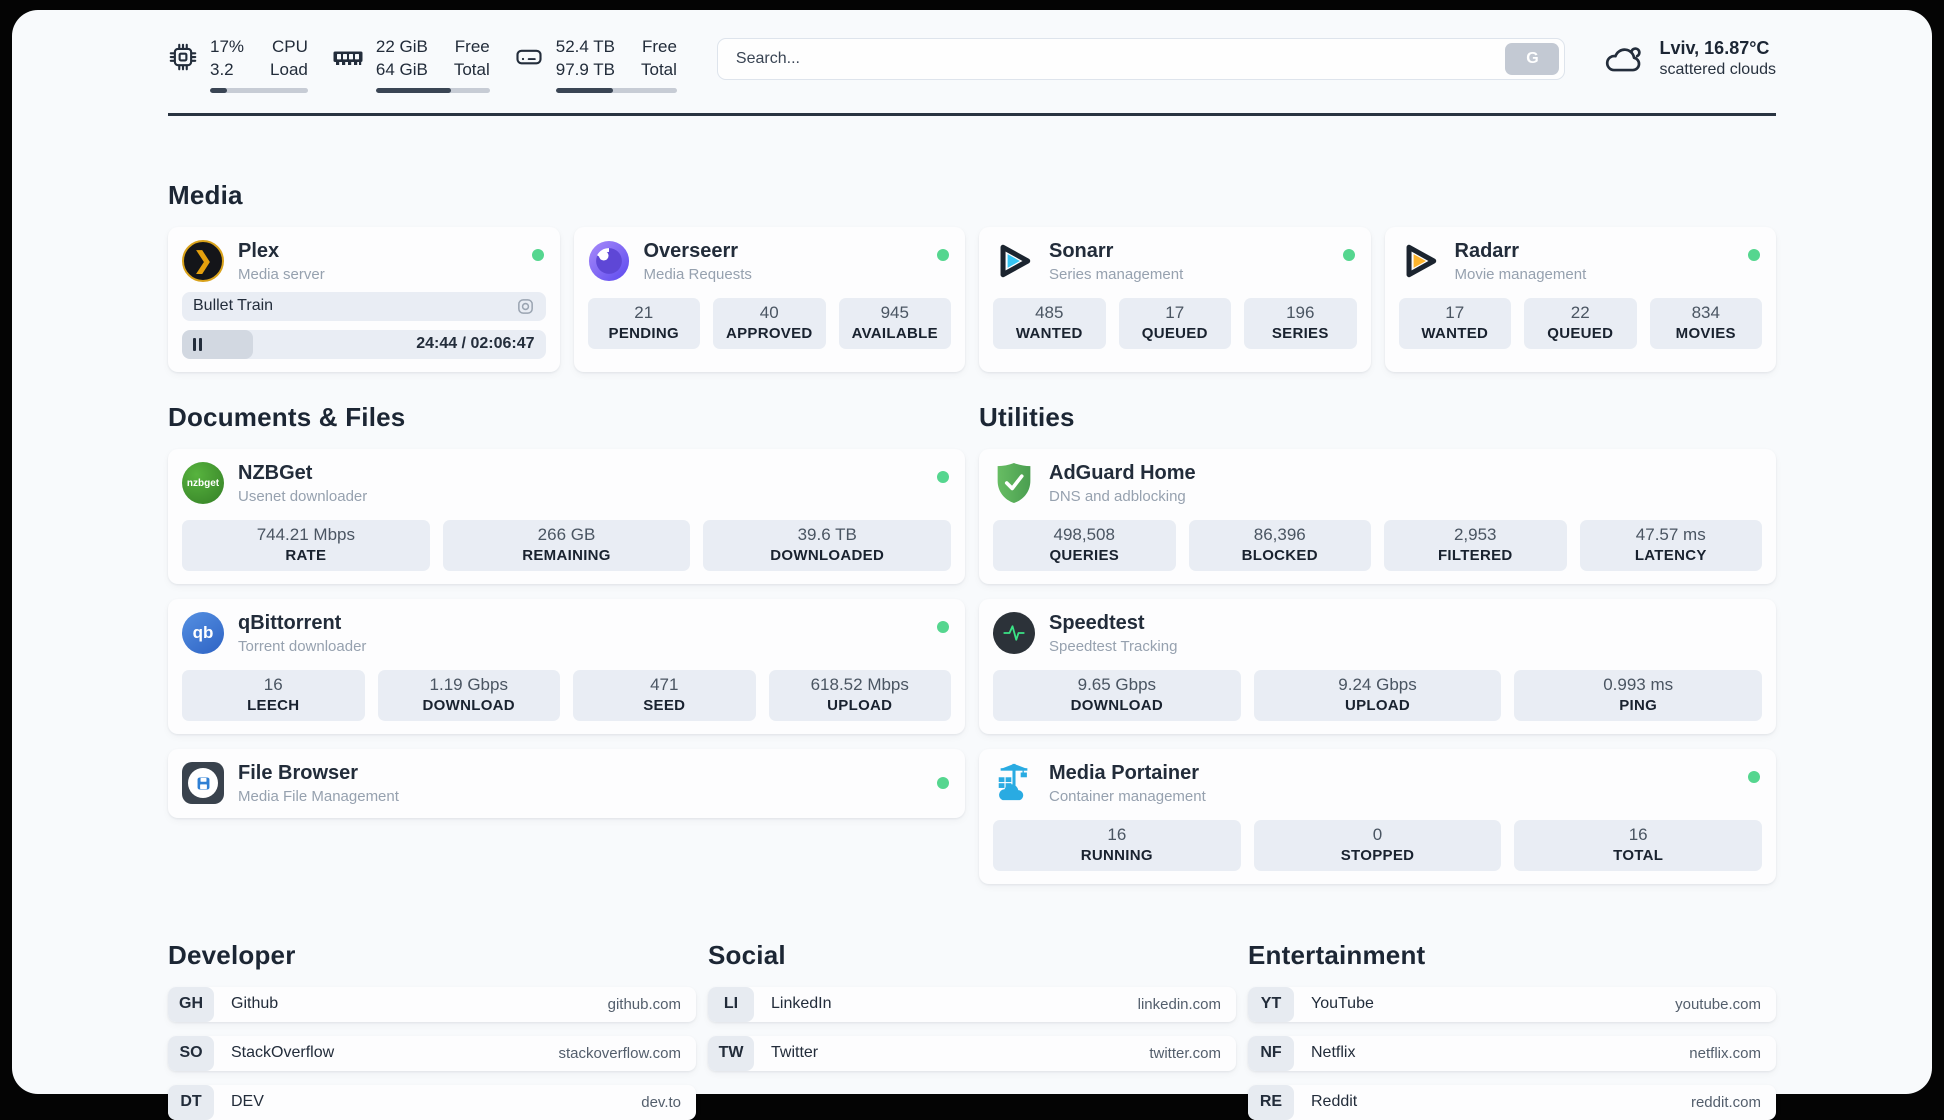 The height and width of the screenshot is (1120, 1944). I want to click on disk-free-label: Free, so click(659, 46).